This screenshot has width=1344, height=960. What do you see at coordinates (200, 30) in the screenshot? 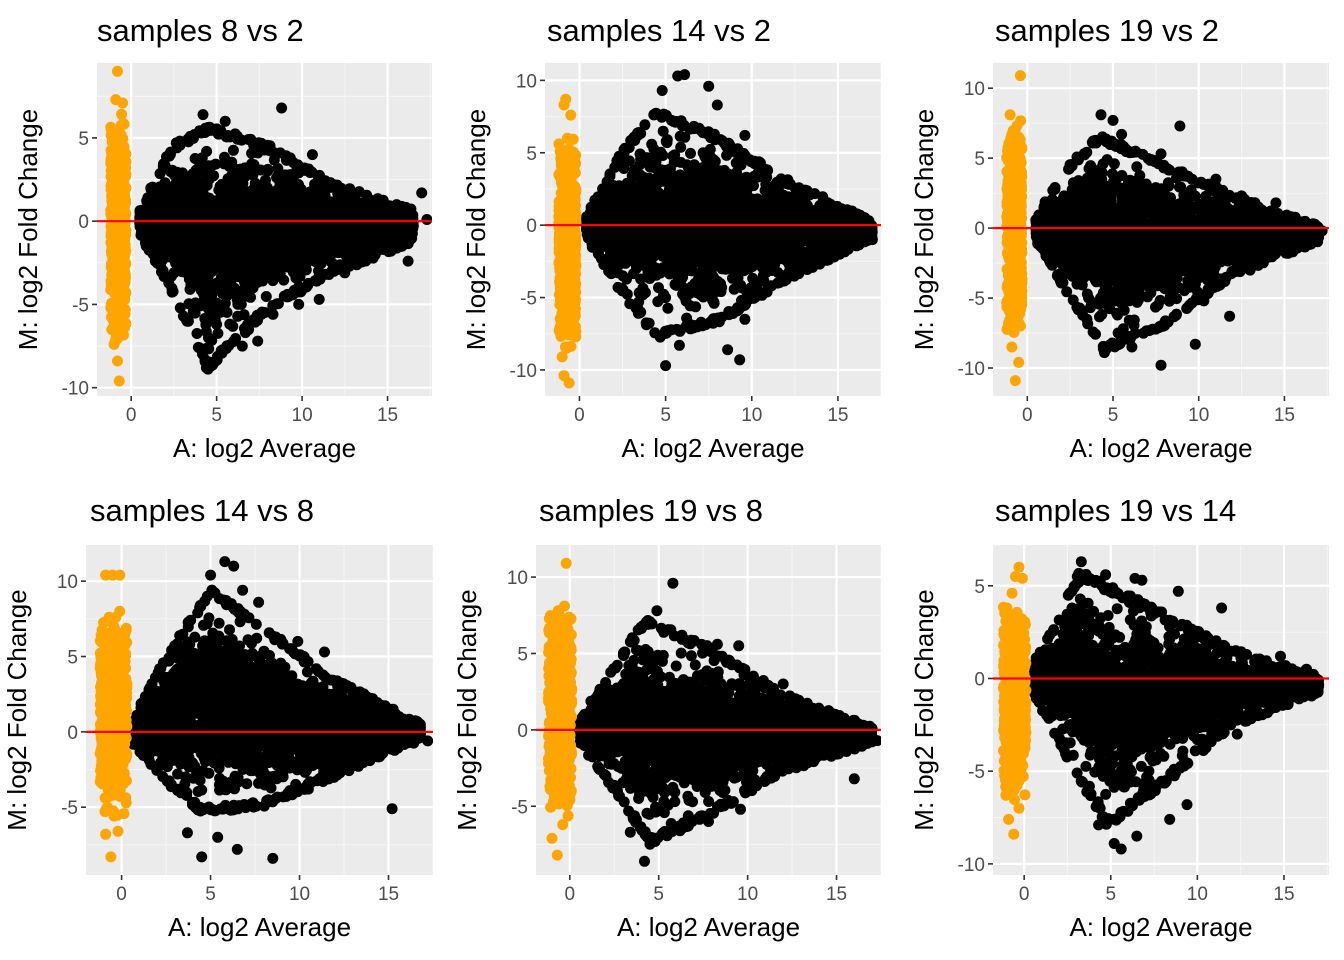
I see `panel-title: samples 8 vs 2` at bounding box center [200, 30].